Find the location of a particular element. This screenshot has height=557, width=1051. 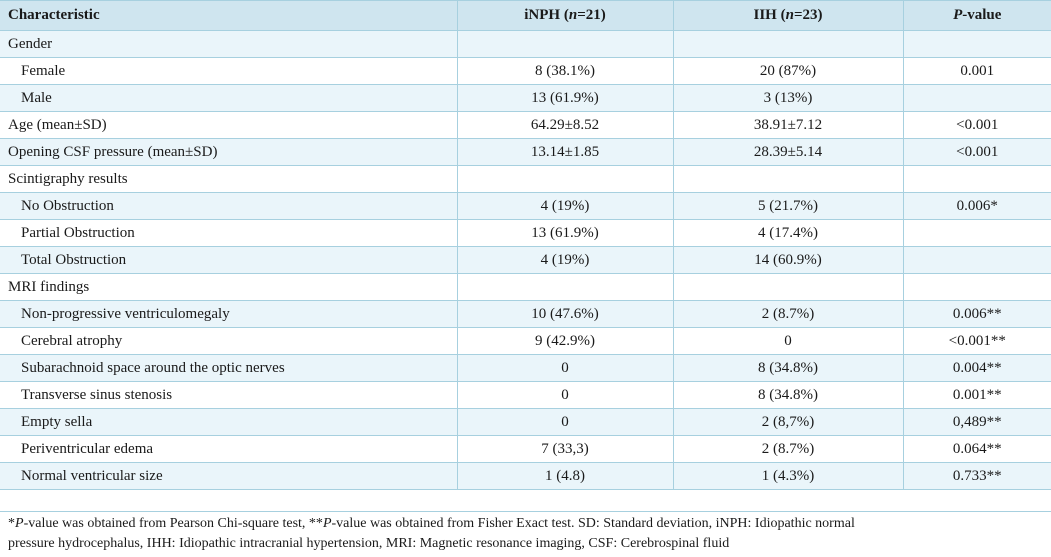

cell-pvalue: 0.001 is located at coordinates (977, 71).